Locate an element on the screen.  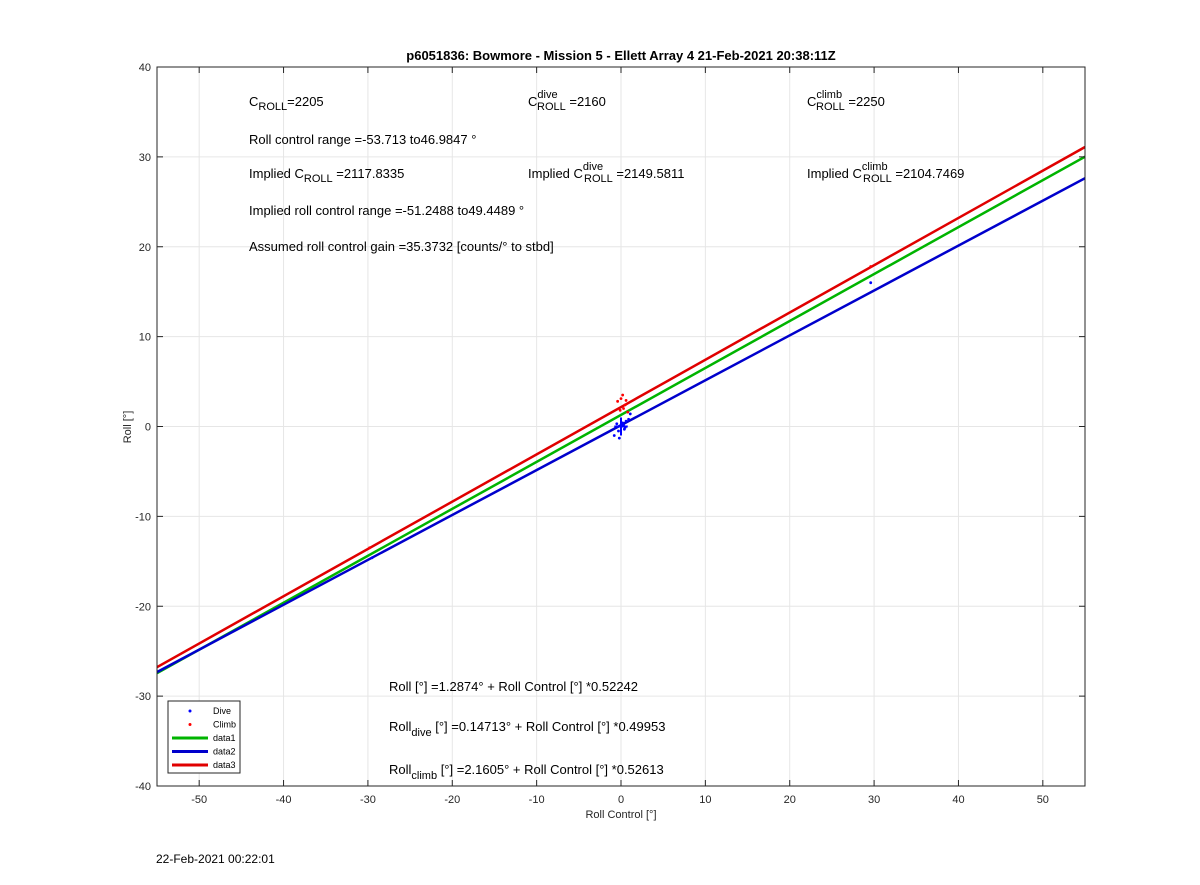
x-tick-label: 10 is located at coordinates (705, 800).